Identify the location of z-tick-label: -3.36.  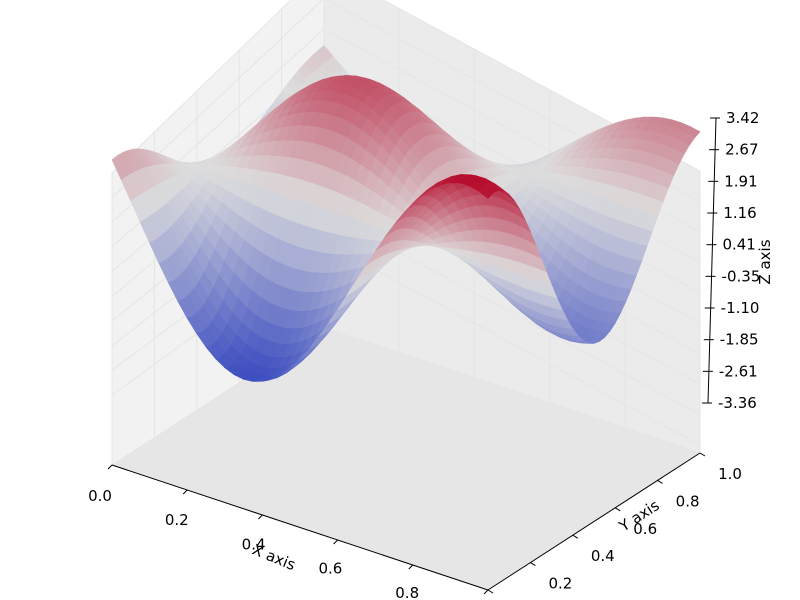
(737, 403).